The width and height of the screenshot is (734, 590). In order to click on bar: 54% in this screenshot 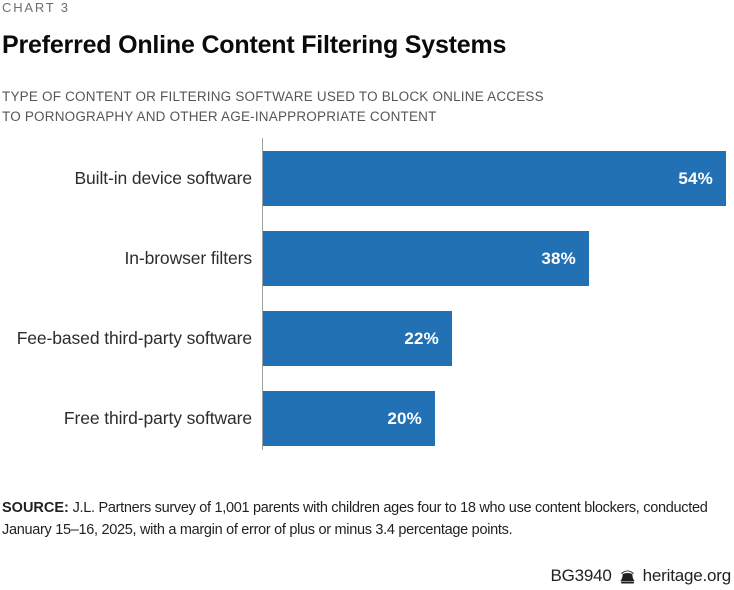, I will do `click(494, 178)`.